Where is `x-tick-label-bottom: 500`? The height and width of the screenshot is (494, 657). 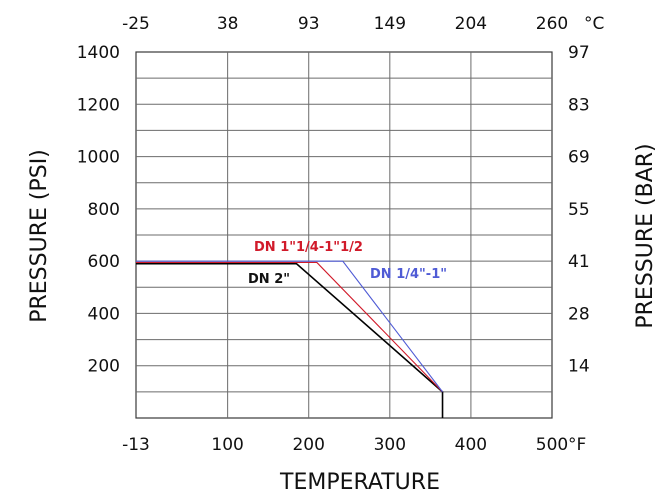
x-tick-label-bottom: 500 is located at coordinates (552, 445).